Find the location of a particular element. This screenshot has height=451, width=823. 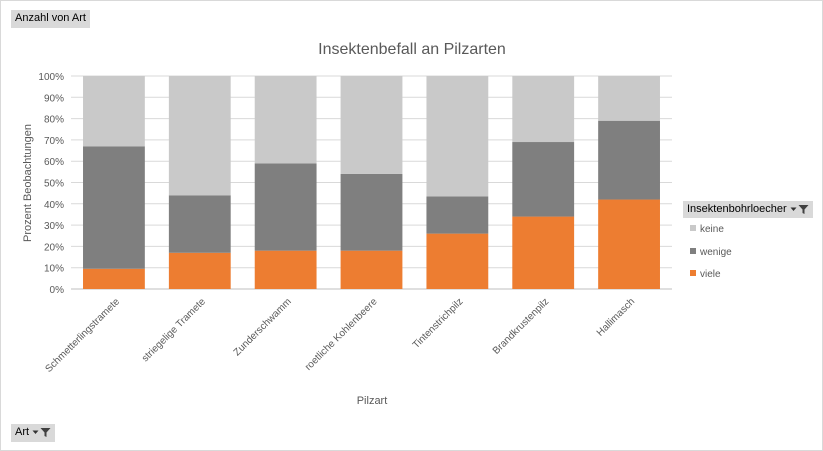

legend-filter-dropdown is located at coordinates (799, 209).